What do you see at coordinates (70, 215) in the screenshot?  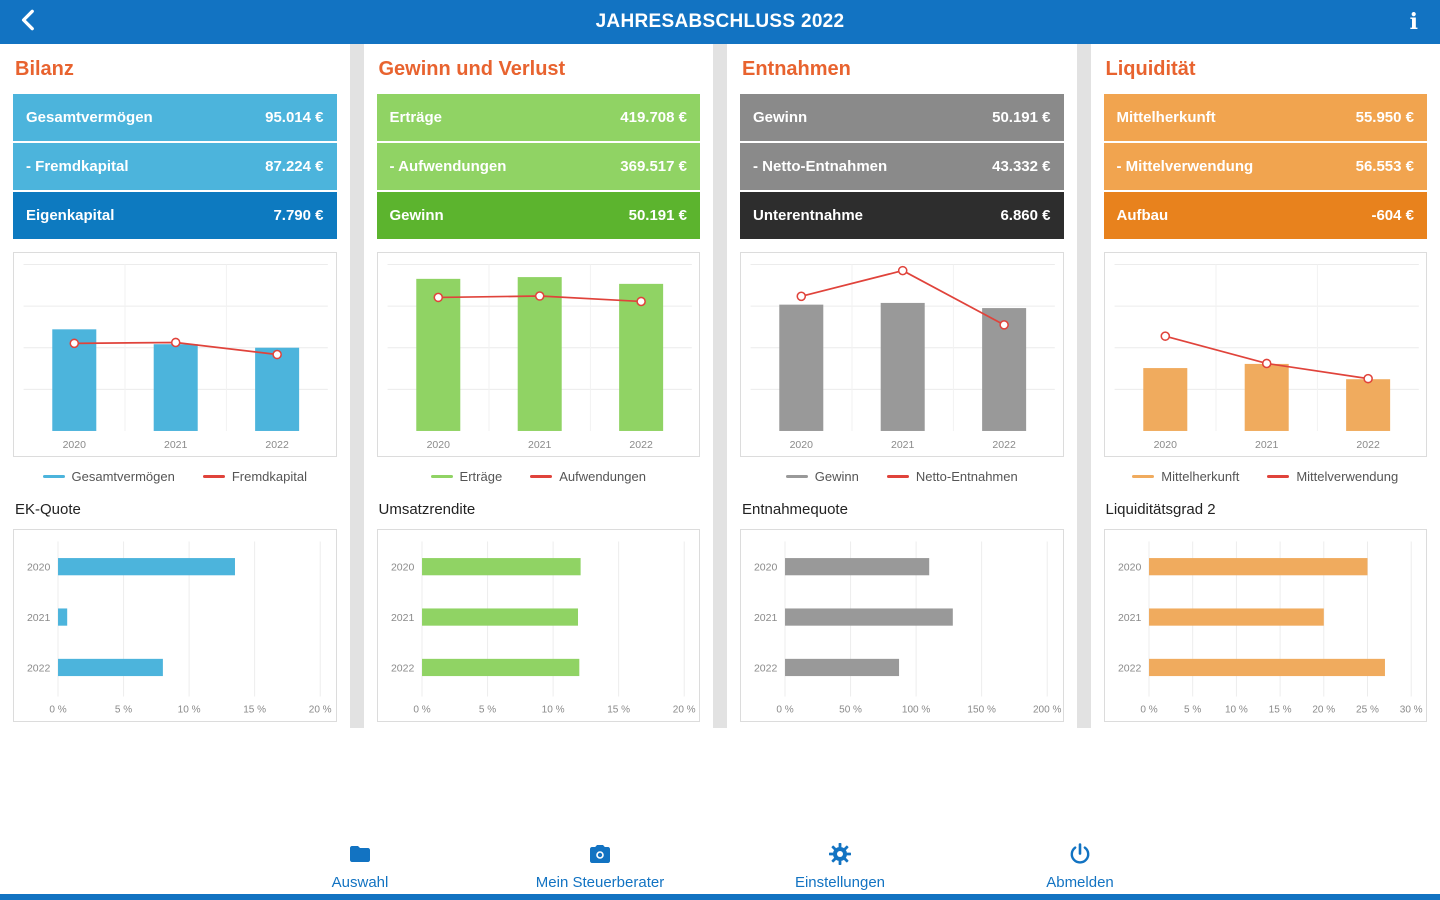 I see `summary-label: Eigenkapital` at bounding box center [70, 215].